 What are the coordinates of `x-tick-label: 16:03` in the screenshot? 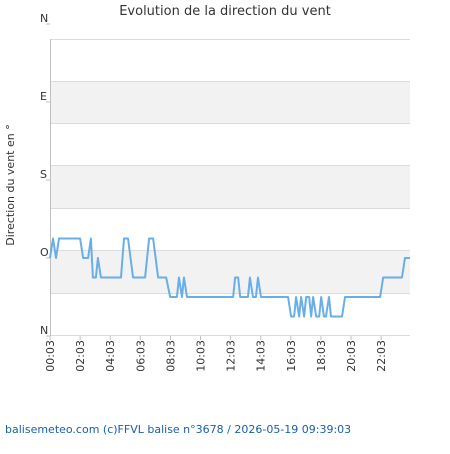 It's located at (291, 356).